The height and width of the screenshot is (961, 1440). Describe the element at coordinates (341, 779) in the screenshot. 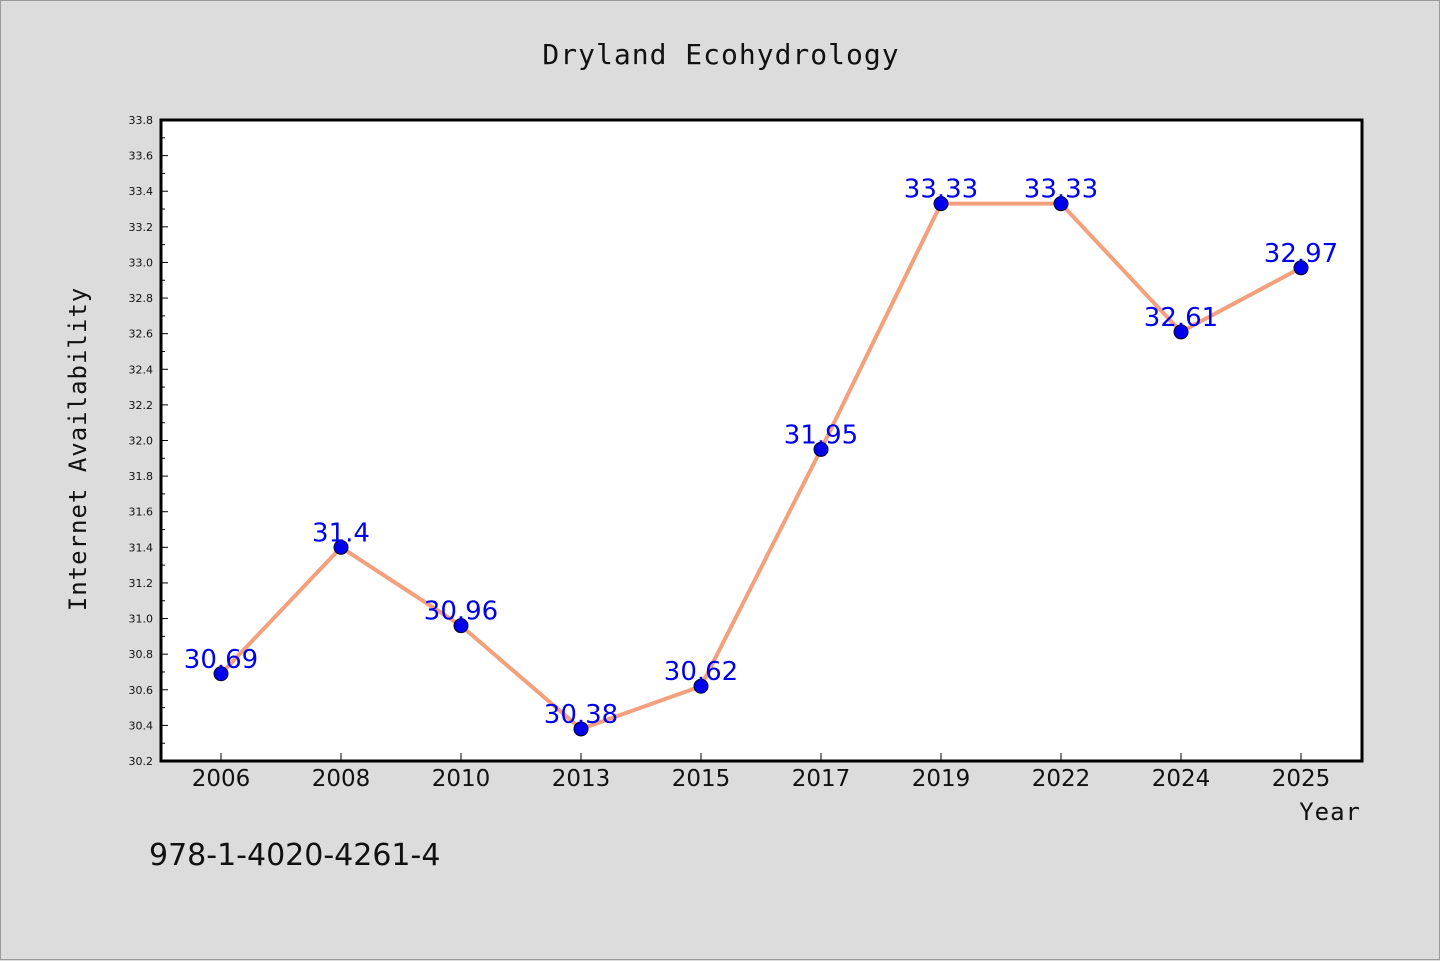

I see `x-tick-label: 2008` at that location.